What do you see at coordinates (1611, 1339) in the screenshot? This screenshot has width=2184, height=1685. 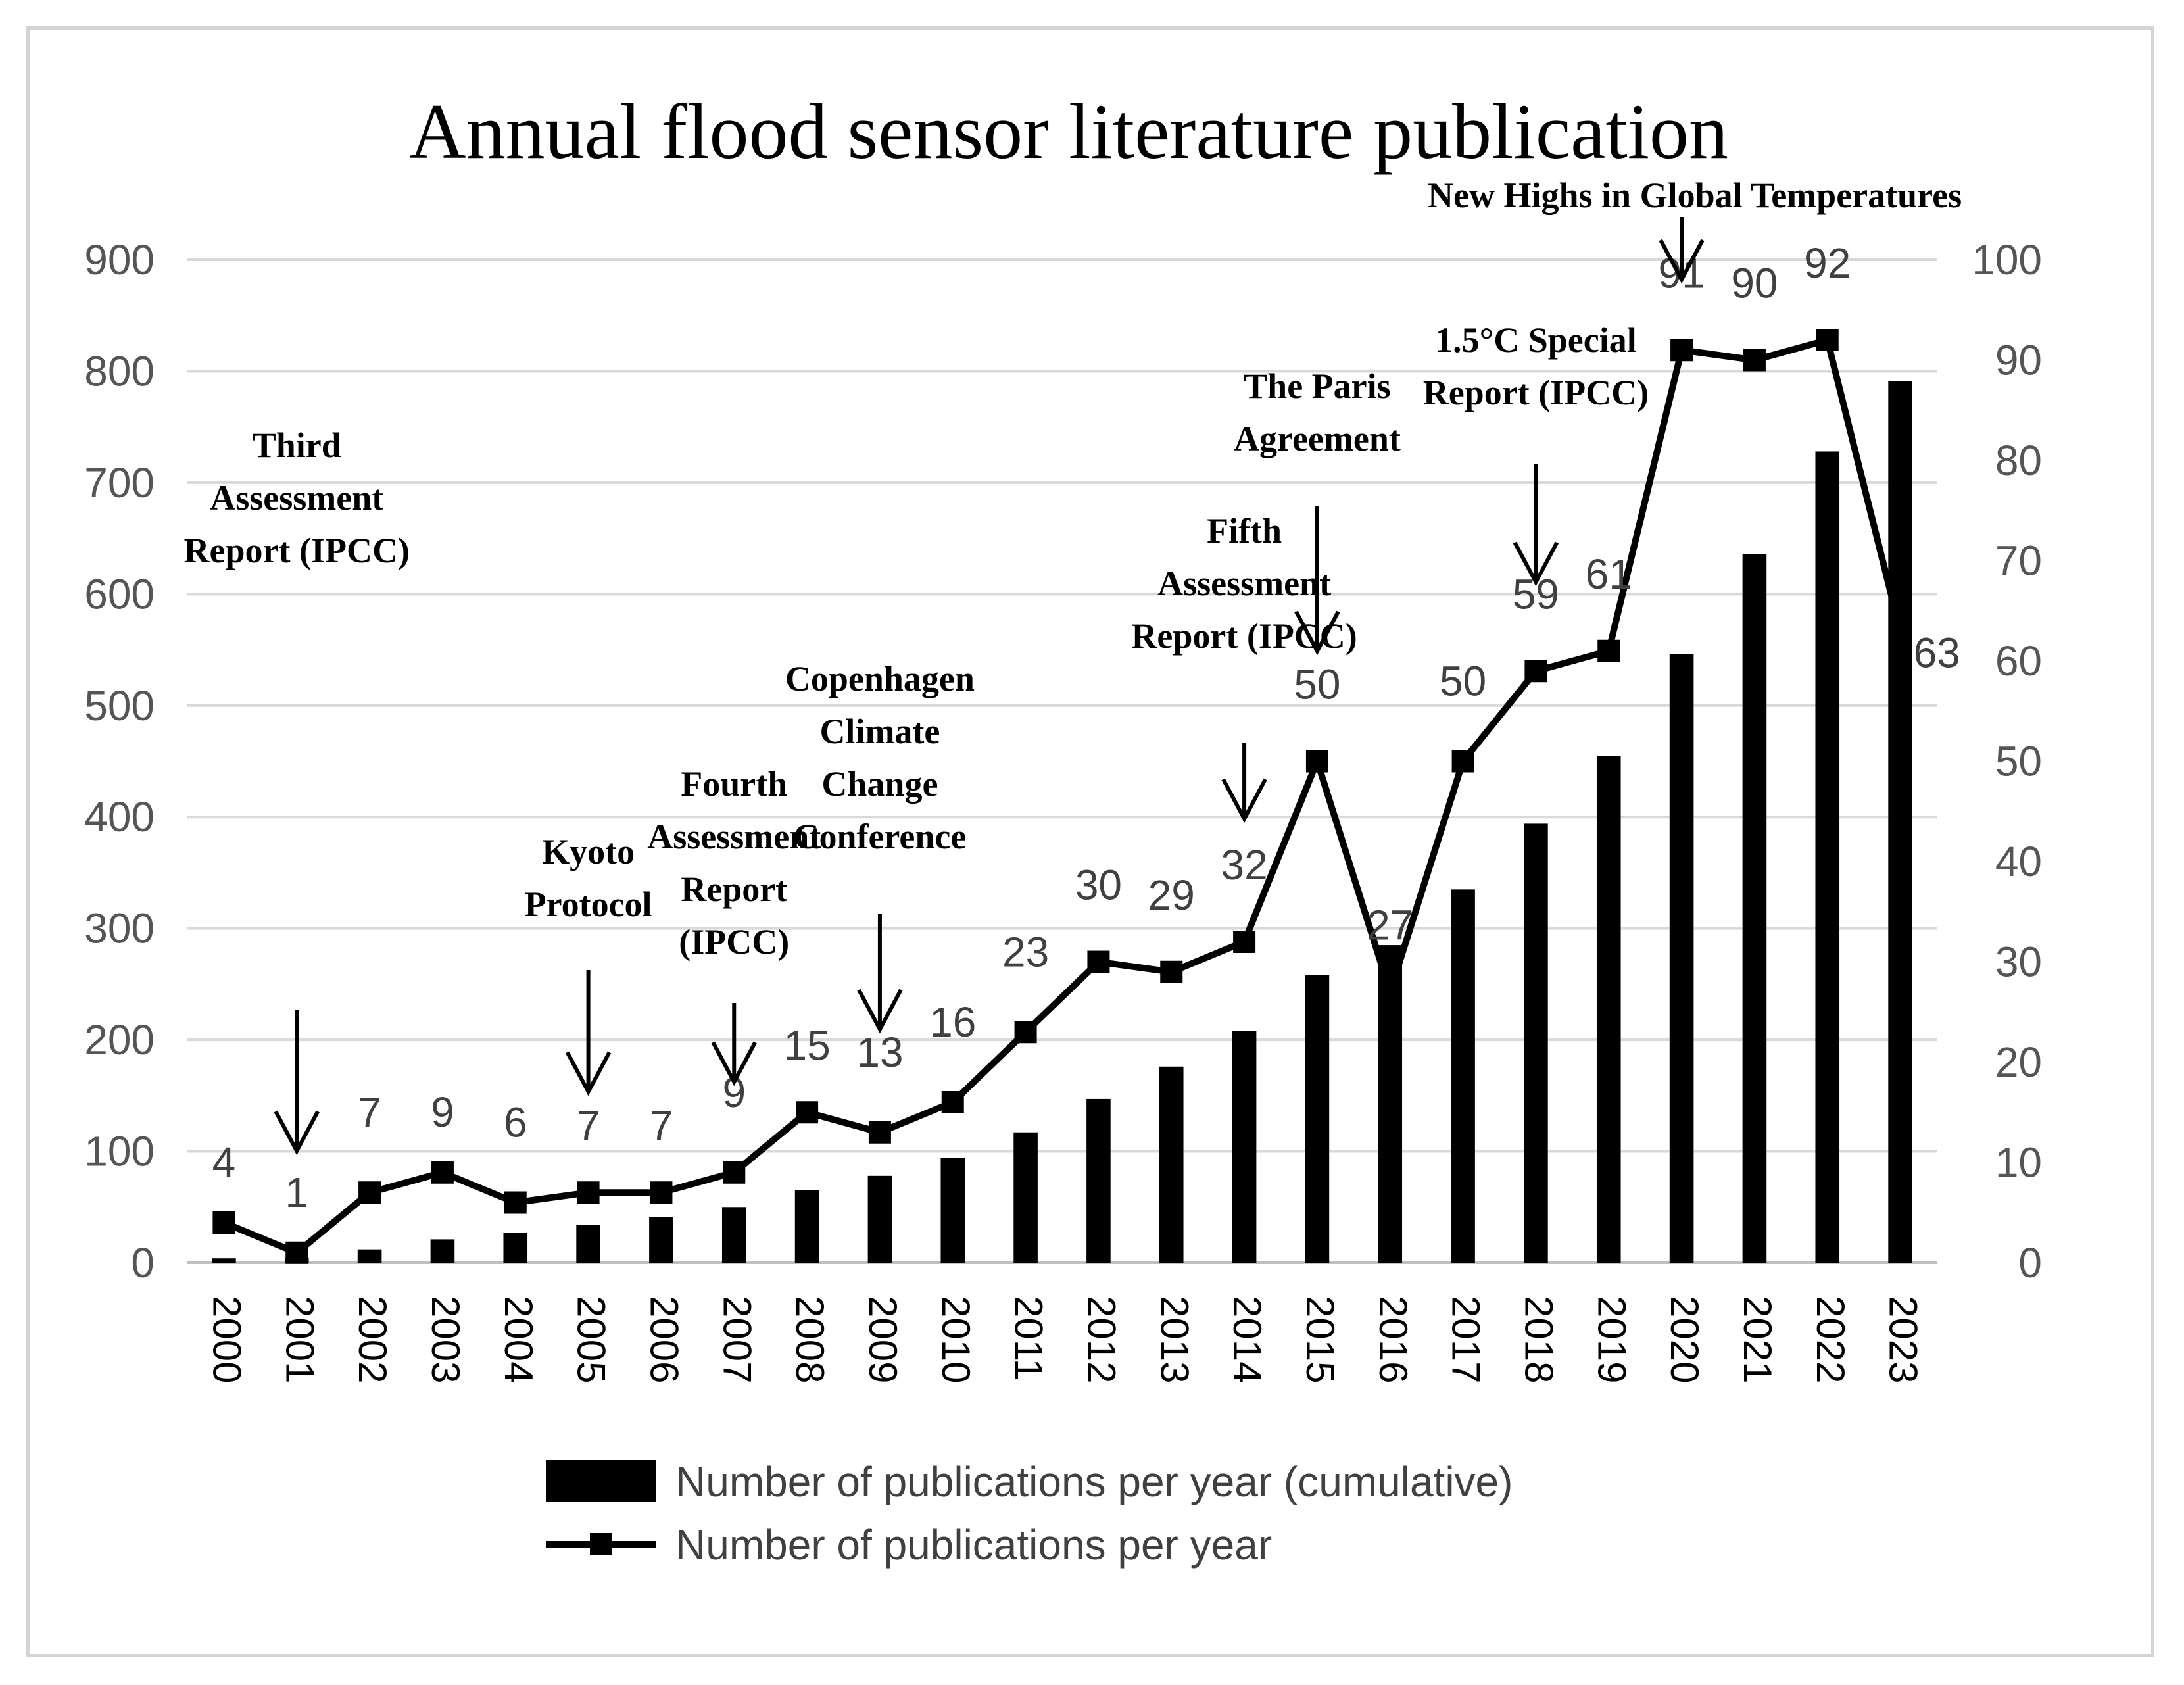 I see `x-tick-label: 2019` at bounding box center [1611, 1339].